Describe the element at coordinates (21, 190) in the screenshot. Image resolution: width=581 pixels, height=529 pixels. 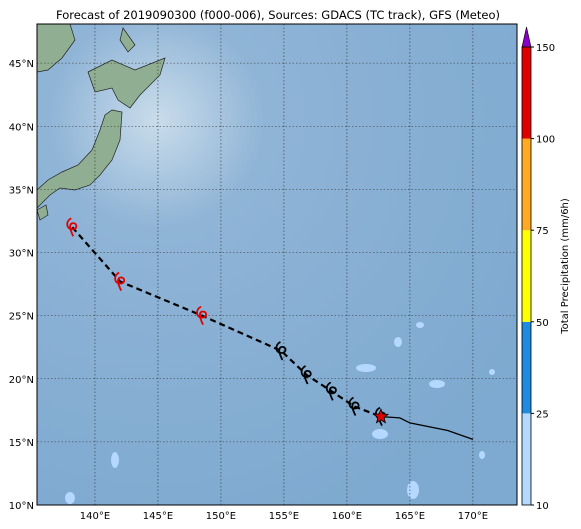
I see `y-tick-label: 35°N` at that location.